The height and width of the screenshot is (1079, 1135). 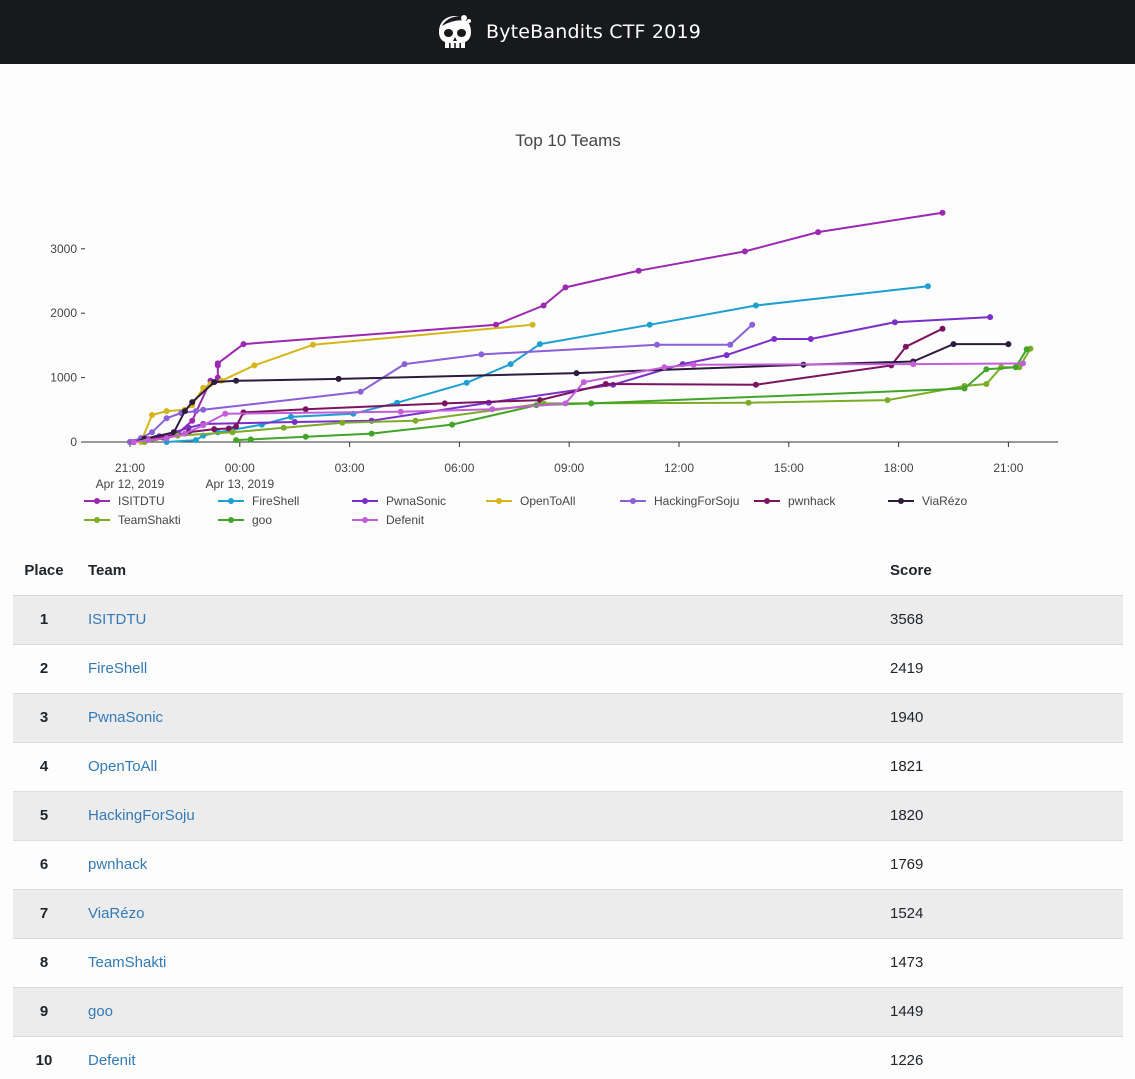 What do you see at coordinates (101, 1011) in the screenshot?
I see `team-link: goo` at bounding box center [101, 1011].